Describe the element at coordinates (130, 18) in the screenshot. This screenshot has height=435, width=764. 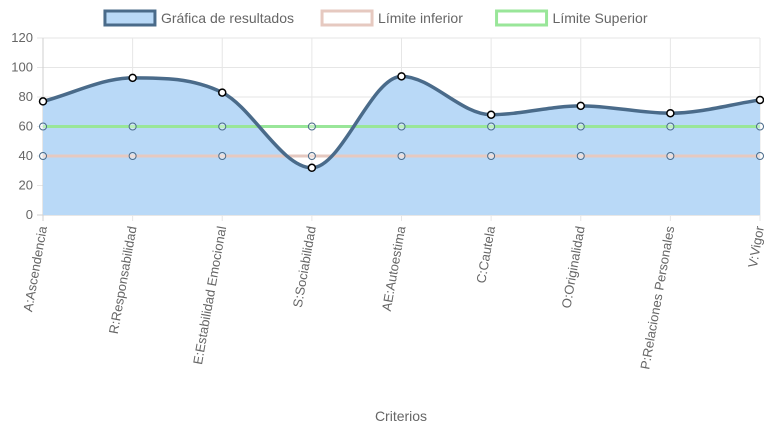
I see `legend-swatch-grafica-de-resultados` at that location.